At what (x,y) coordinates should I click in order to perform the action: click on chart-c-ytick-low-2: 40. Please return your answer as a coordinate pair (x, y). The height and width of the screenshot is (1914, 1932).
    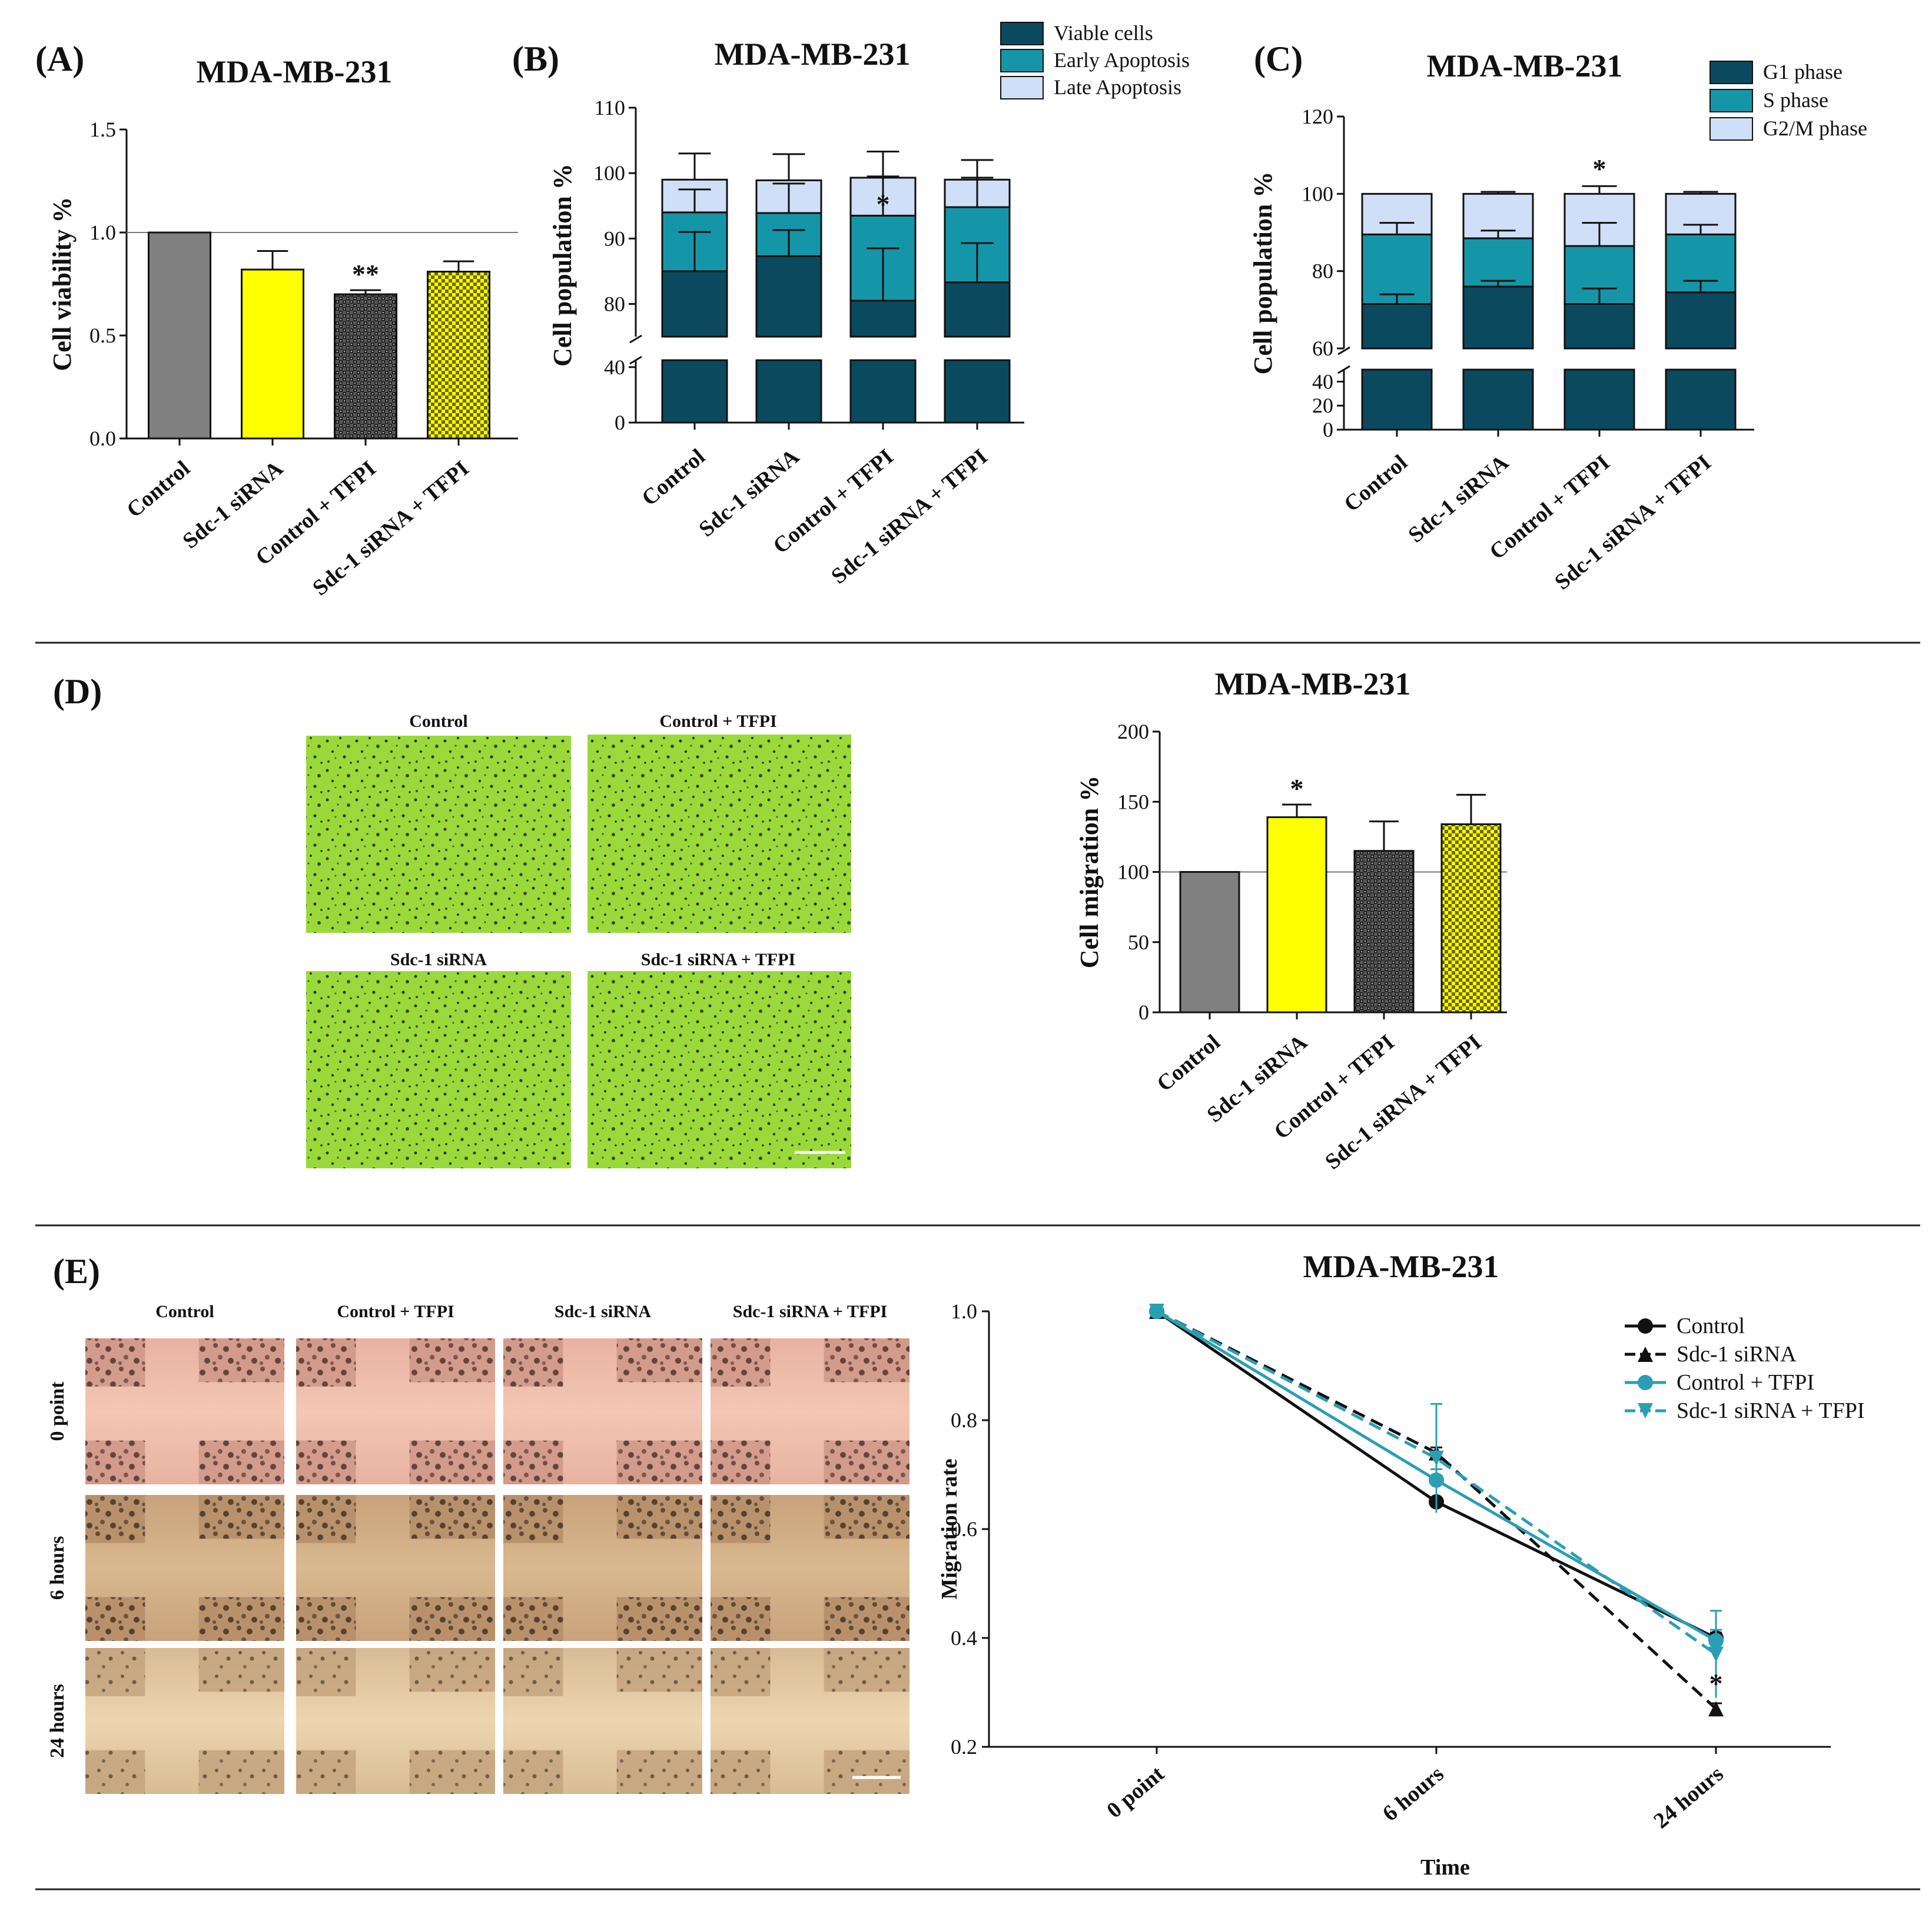
    Looking at the image, I should click on (1322, 381).